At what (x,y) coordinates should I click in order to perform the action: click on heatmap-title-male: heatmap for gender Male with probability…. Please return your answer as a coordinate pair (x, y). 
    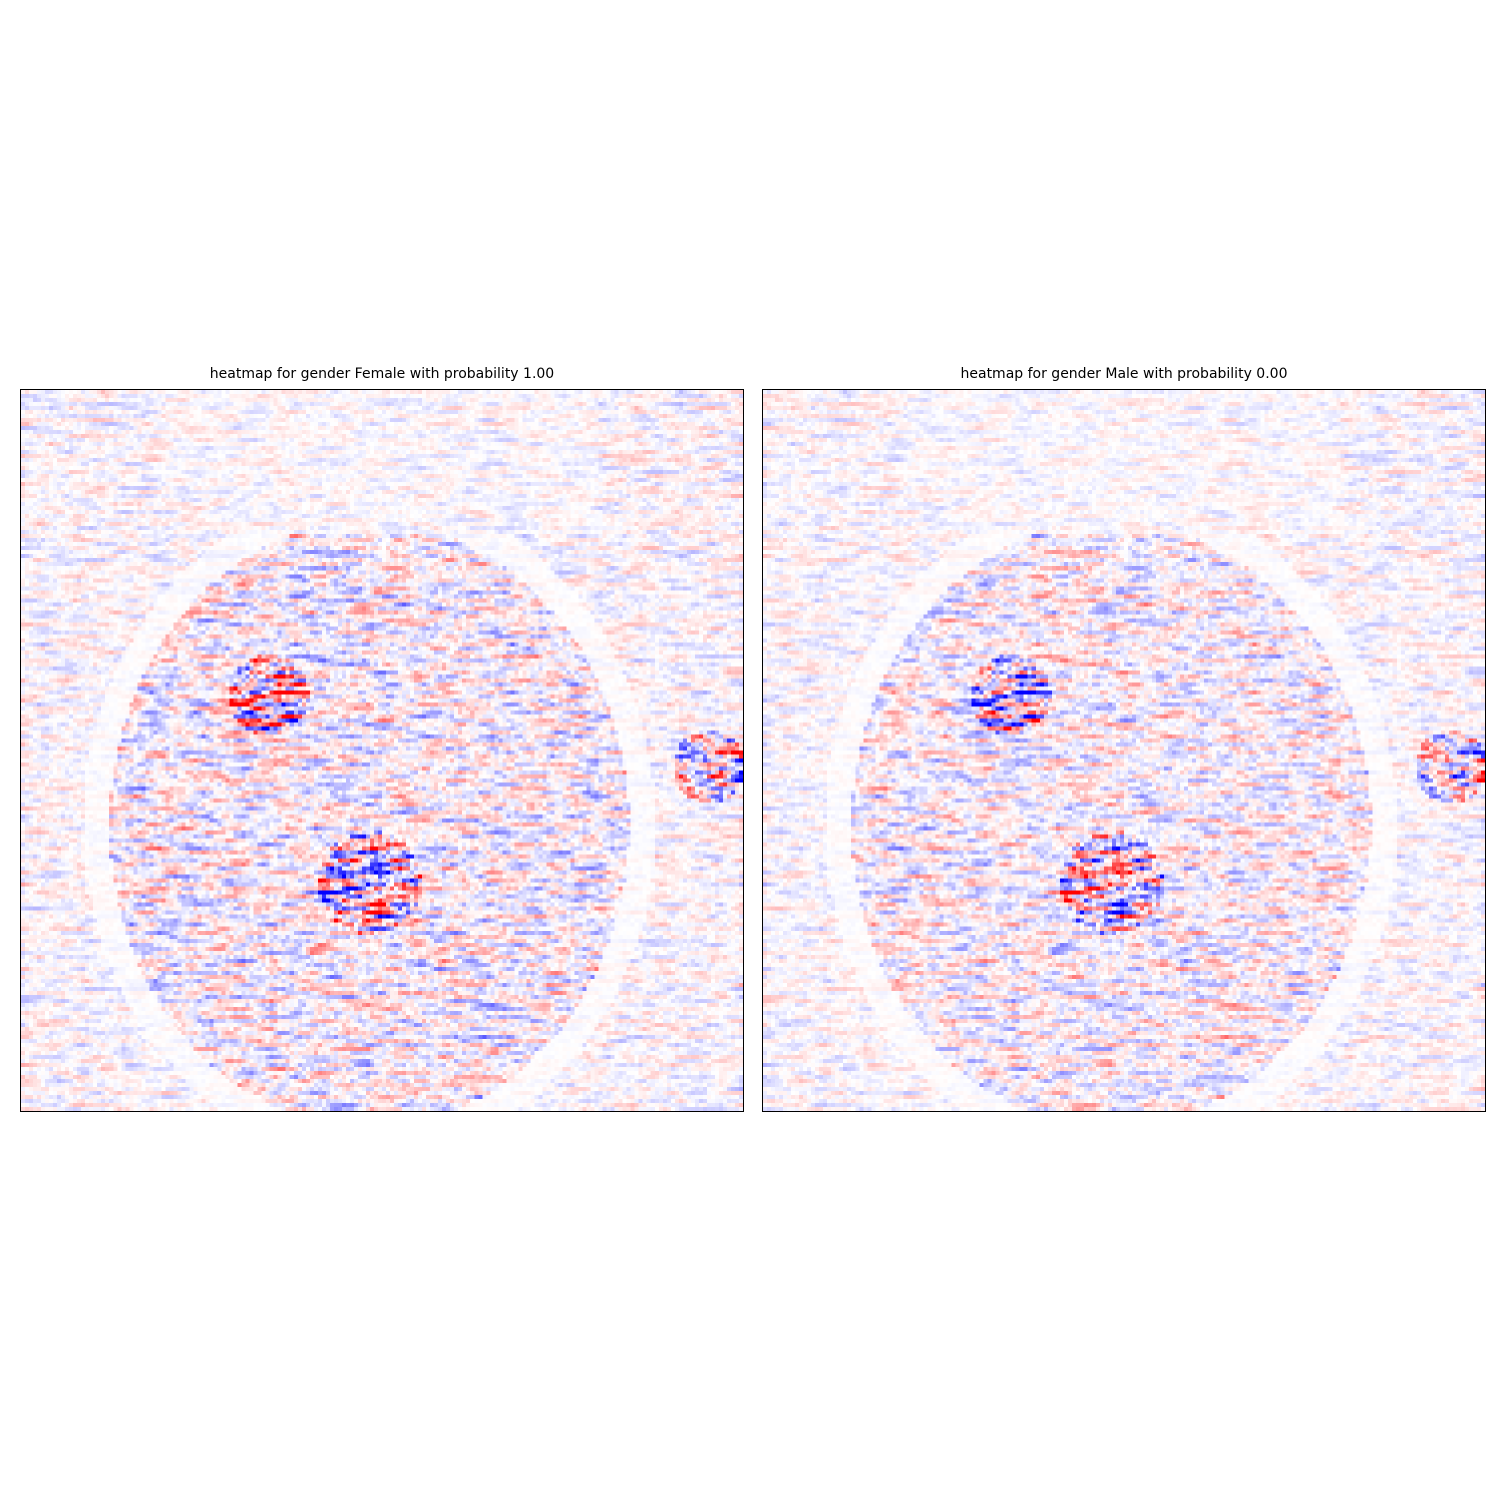
    Looking at the image, I should click on (1124, 374).